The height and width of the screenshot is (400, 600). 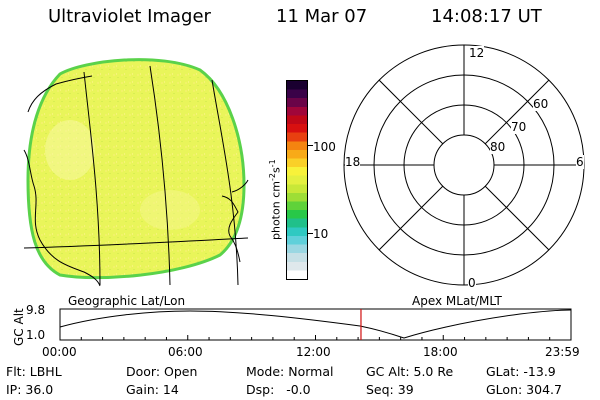 I want to click on polar-mlt-12: 12, so click(x=477, y=53).